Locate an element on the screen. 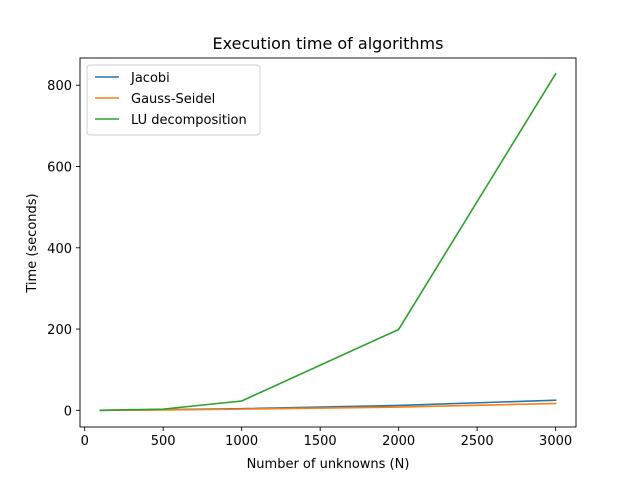 The width and height of the screenshot is (640, 484). y-tick-label-3: 600 is located at coordinates (59, 168).